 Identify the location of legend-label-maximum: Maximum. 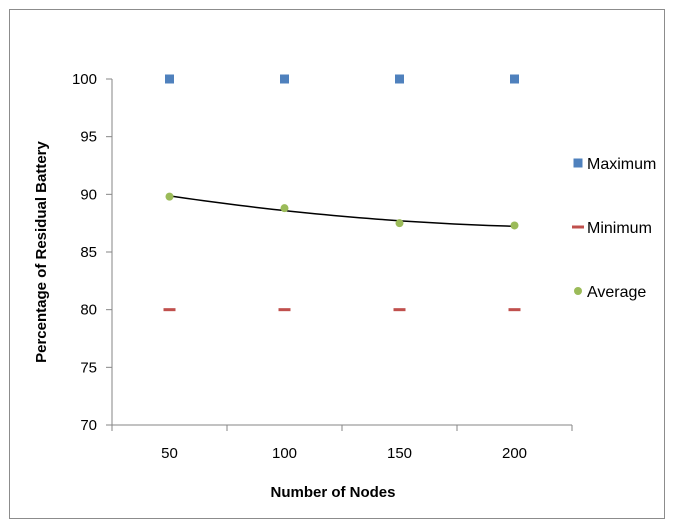
(621, 164).